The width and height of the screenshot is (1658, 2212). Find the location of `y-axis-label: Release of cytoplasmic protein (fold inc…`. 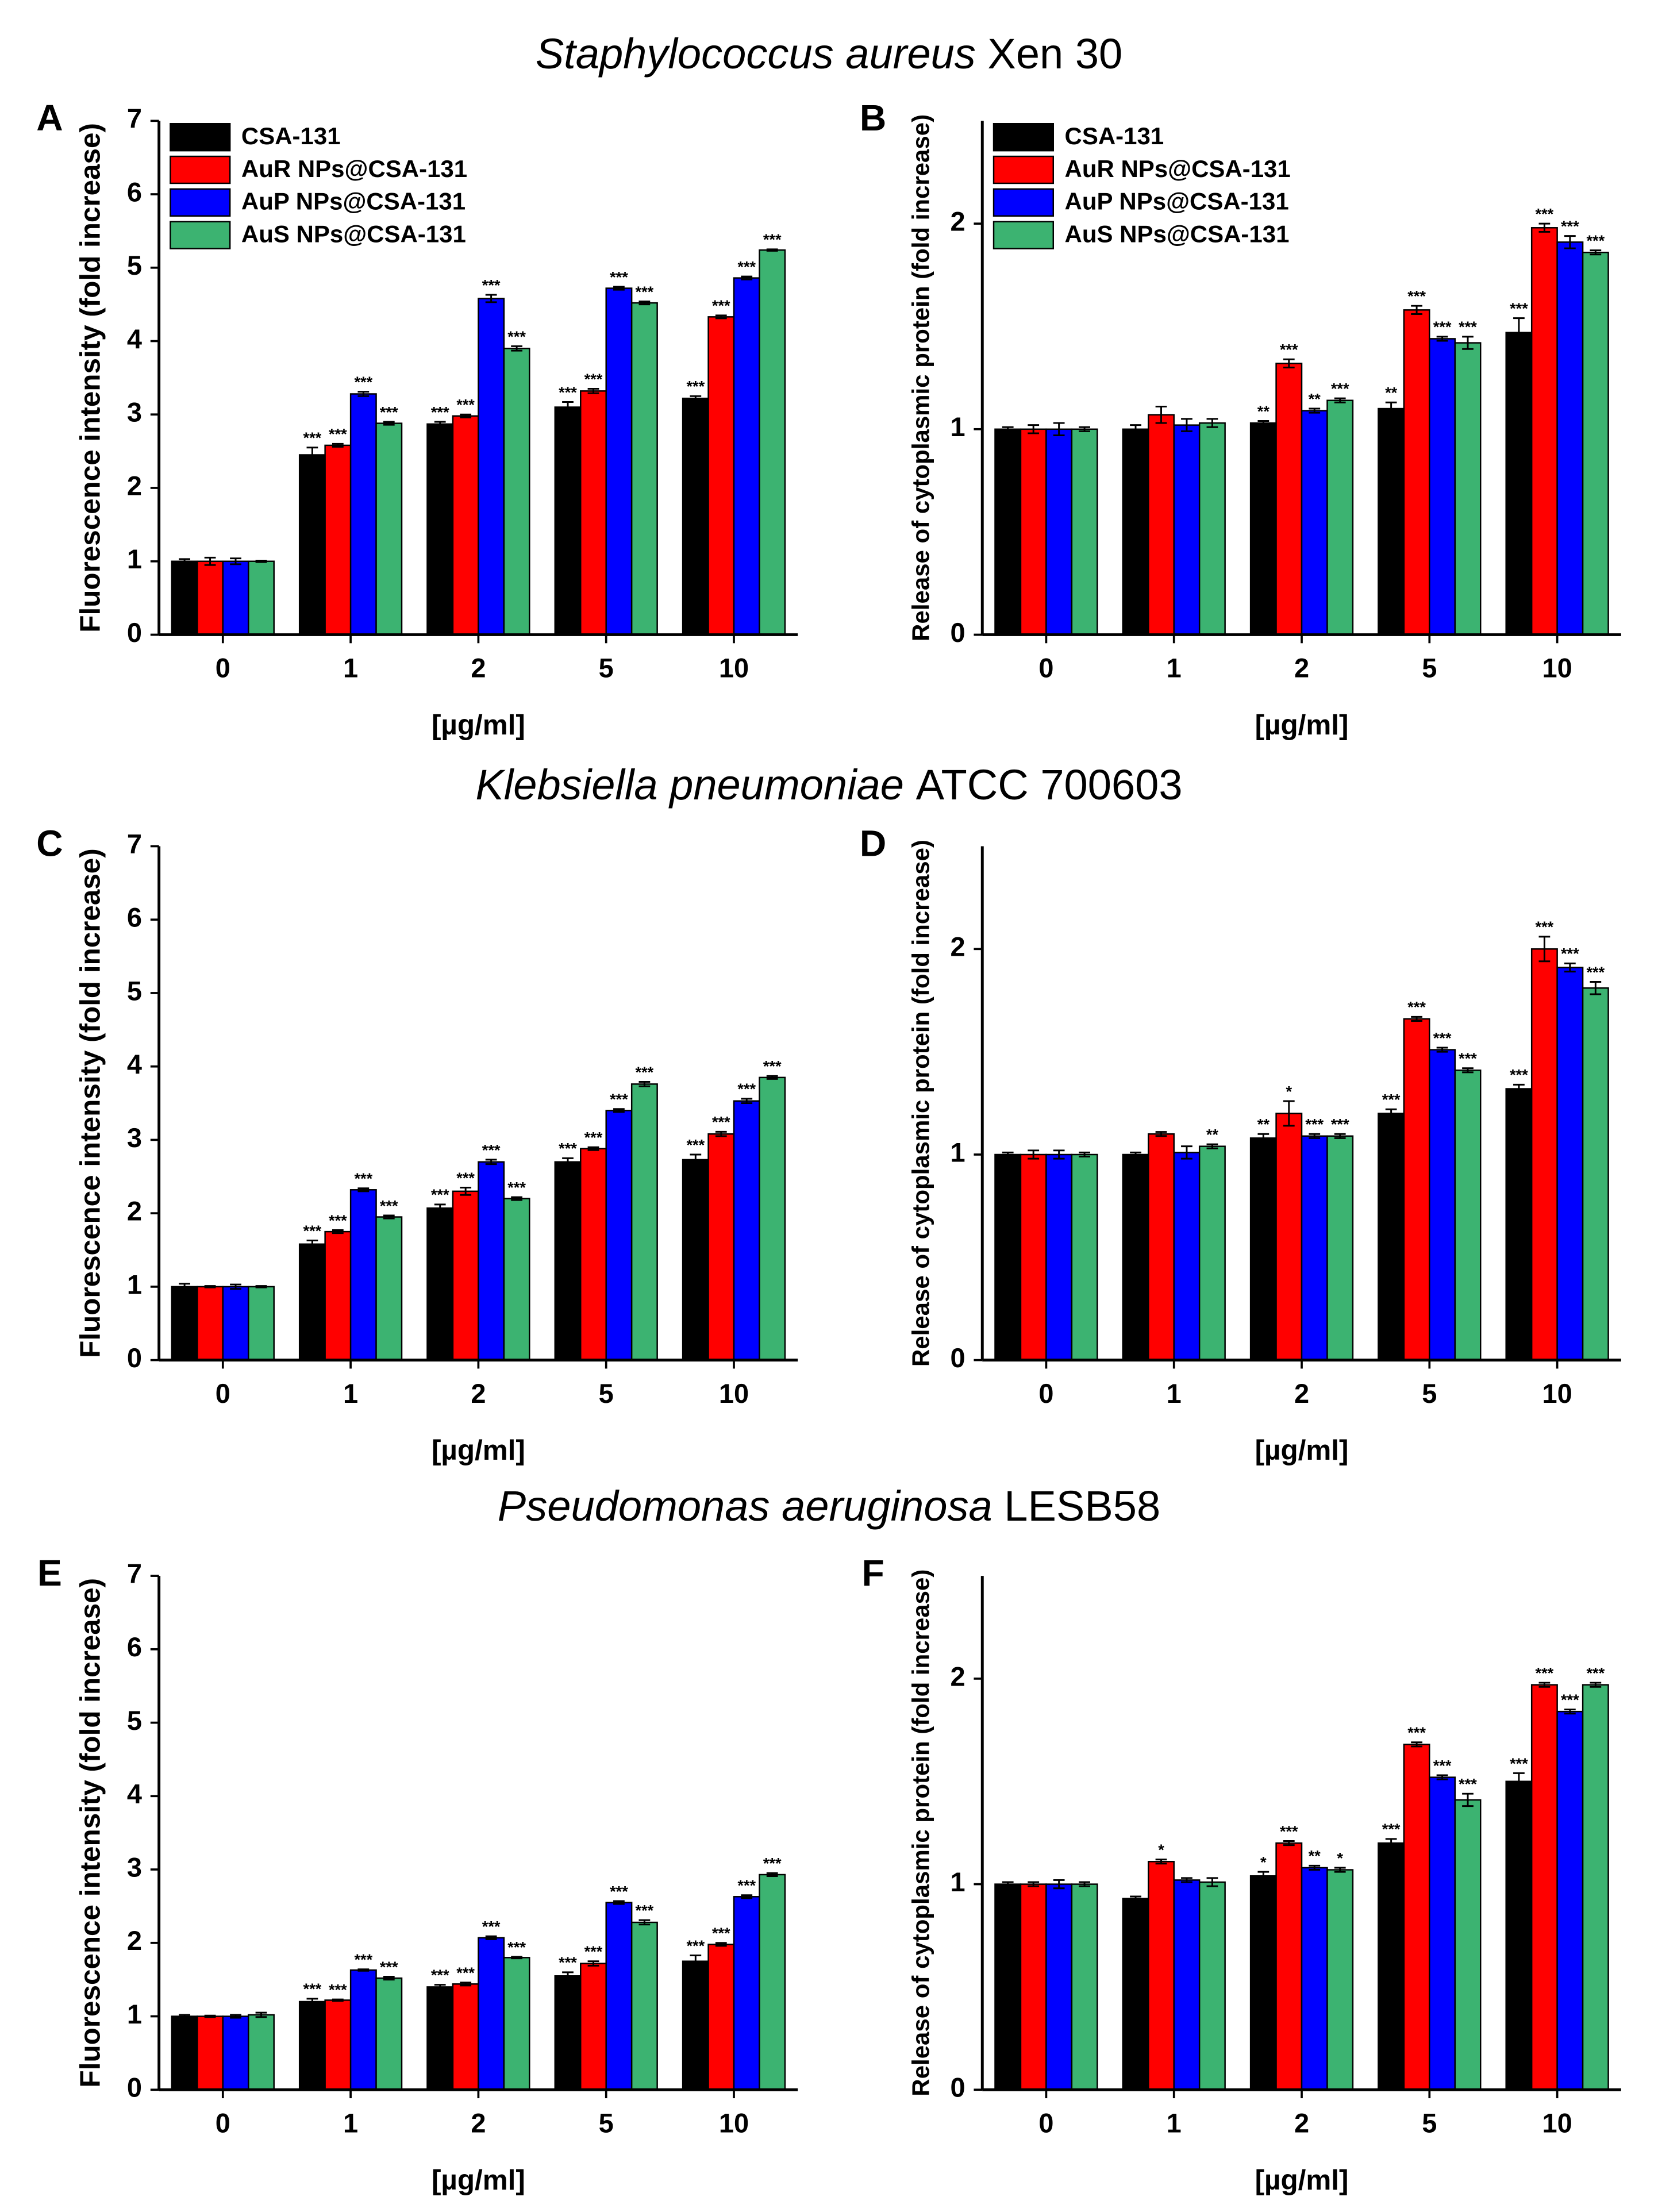

y-axis-label: Release of cytoplasmic protein (fold inc… is located at coordinates (920, 1833).